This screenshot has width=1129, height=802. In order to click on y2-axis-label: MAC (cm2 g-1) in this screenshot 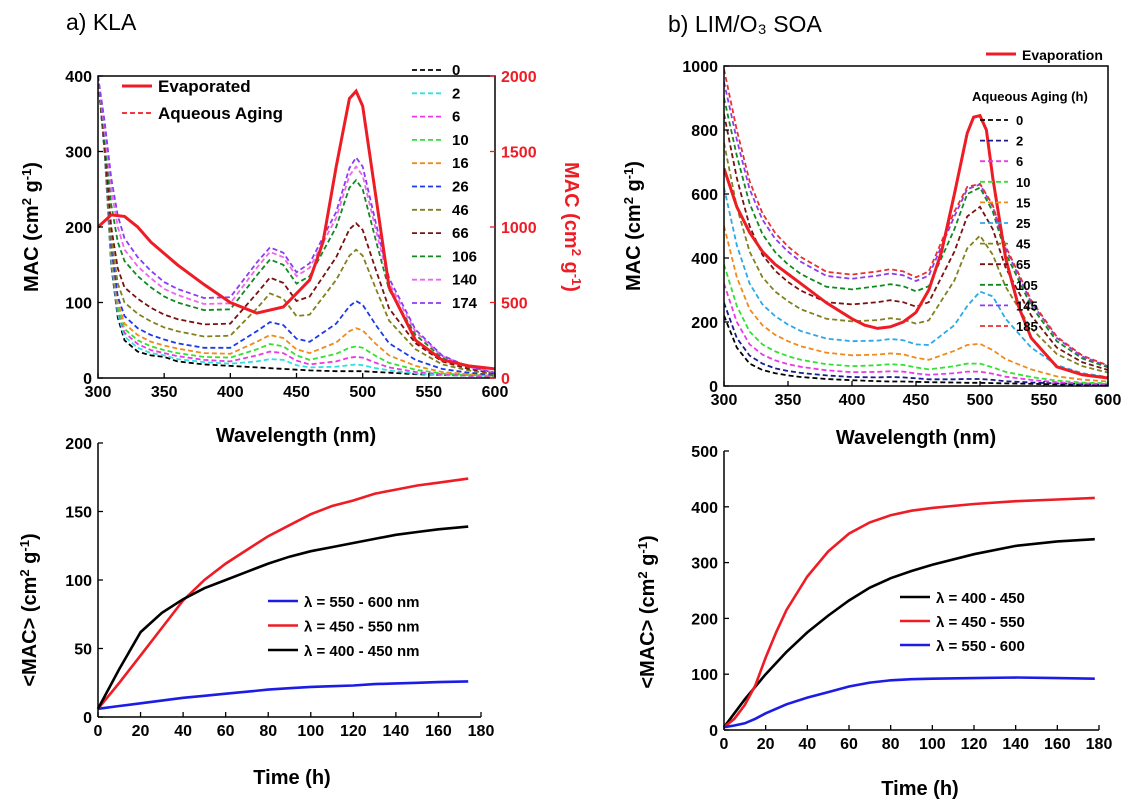, I will do `click(572, 227)`.